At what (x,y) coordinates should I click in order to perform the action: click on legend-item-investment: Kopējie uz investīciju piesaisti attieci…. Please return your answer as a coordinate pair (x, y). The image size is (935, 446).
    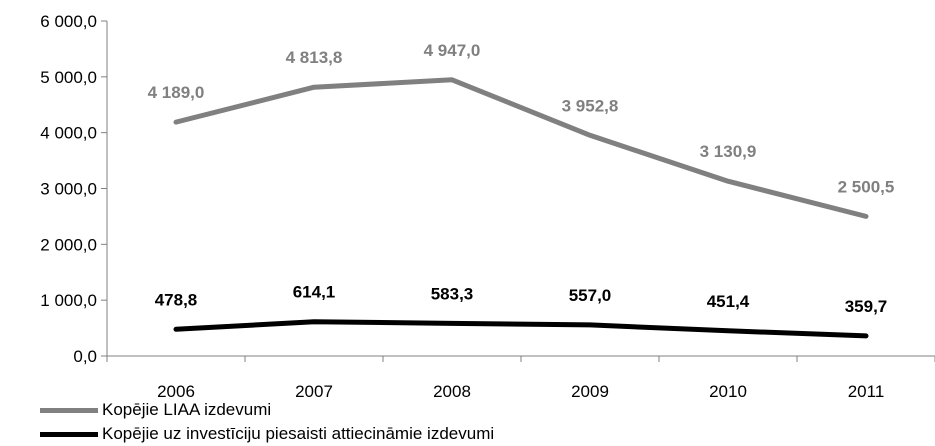
    Looking at the image, I should click on (267, 434).